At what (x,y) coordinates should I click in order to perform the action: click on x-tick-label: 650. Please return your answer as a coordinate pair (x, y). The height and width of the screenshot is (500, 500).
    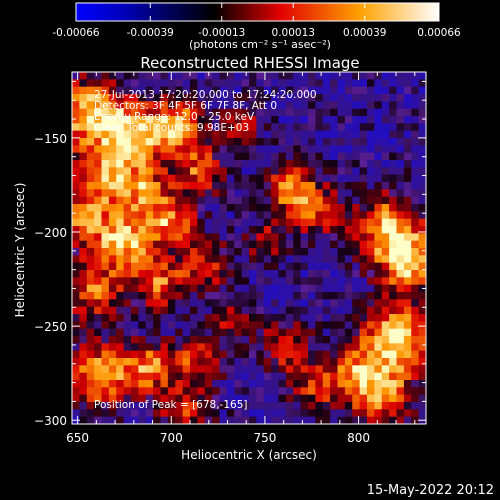
    Looking at the image, I should click on (77, 438).